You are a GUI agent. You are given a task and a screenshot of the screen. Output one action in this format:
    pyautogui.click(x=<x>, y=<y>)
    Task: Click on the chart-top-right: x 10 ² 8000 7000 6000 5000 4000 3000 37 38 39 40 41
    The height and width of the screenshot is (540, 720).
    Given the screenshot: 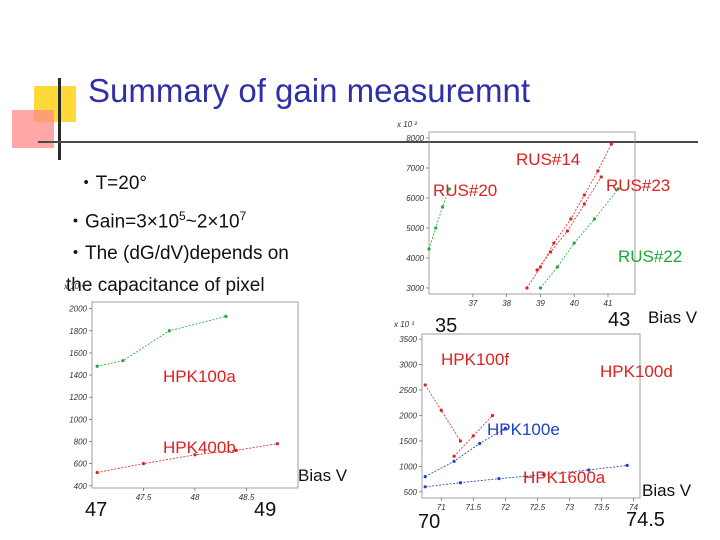 What is the action you would take?
    pyautogui.click(x=516, y=214)
    